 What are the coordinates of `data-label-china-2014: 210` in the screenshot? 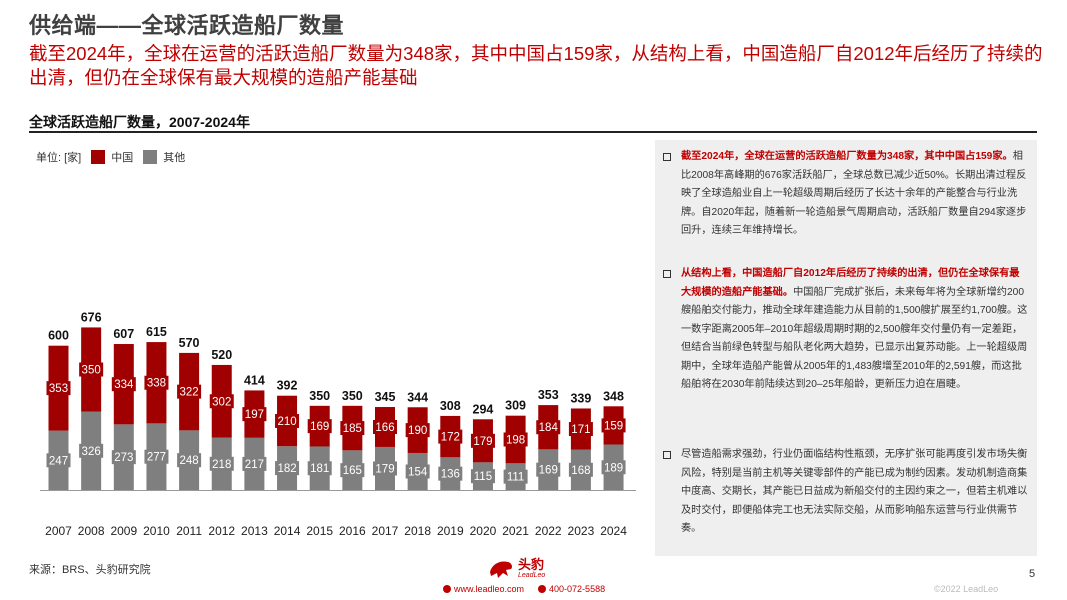 It's located at (286, 422).